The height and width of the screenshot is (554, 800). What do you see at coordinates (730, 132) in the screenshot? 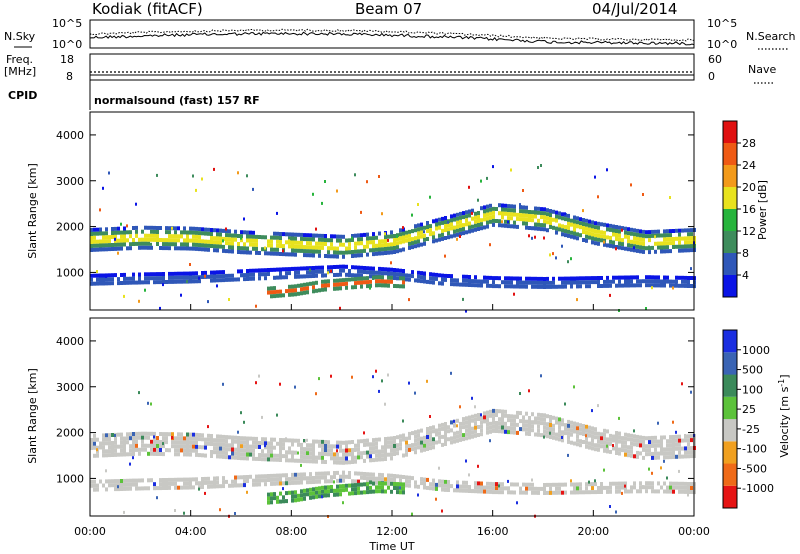
I see `power-colorbar-swatch` at bounding box center [730, 132].